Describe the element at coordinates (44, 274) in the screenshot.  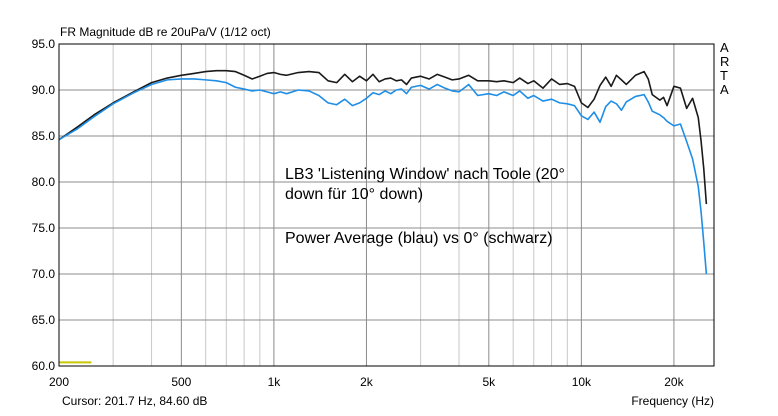
I see `y-tick-label: 70.0` at that location.